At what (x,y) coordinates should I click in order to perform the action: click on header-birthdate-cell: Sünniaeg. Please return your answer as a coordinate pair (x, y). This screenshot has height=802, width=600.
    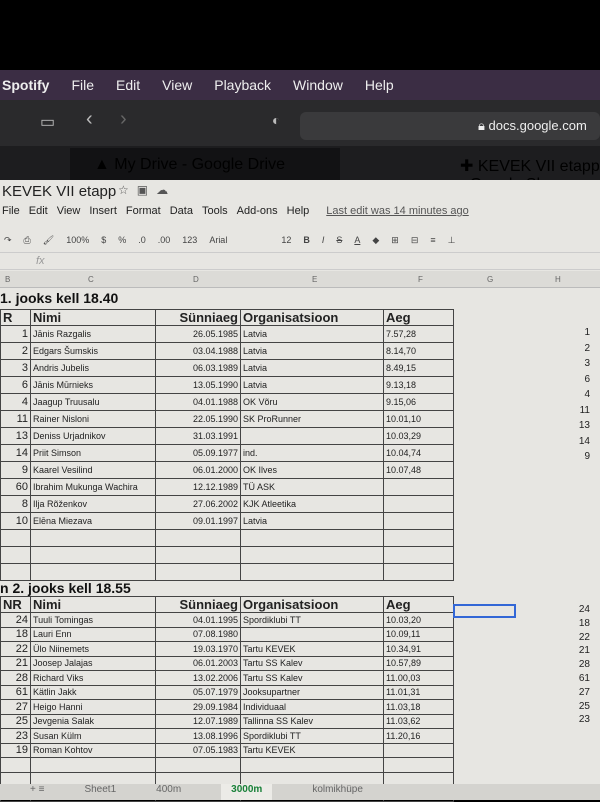
    Looking at the image, I should click on (198, 317).